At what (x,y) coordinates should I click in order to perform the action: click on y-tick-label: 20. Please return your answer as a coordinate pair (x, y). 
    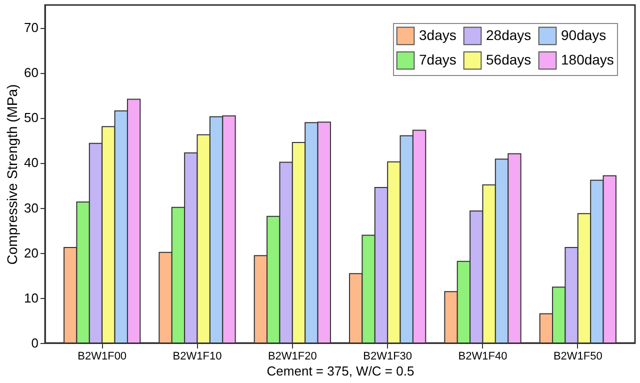
    Looking at the image, I should click on (31, 252).